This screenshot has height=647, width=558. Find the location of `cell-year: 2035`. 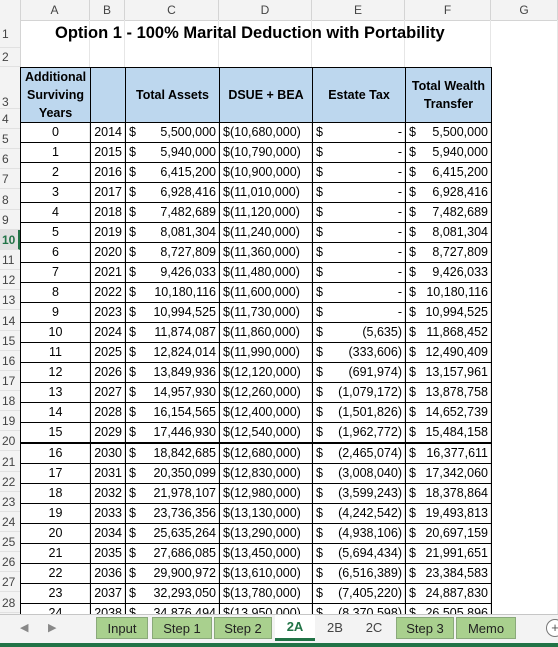

cell-year: 2035 is located at coordinates (108, 553).